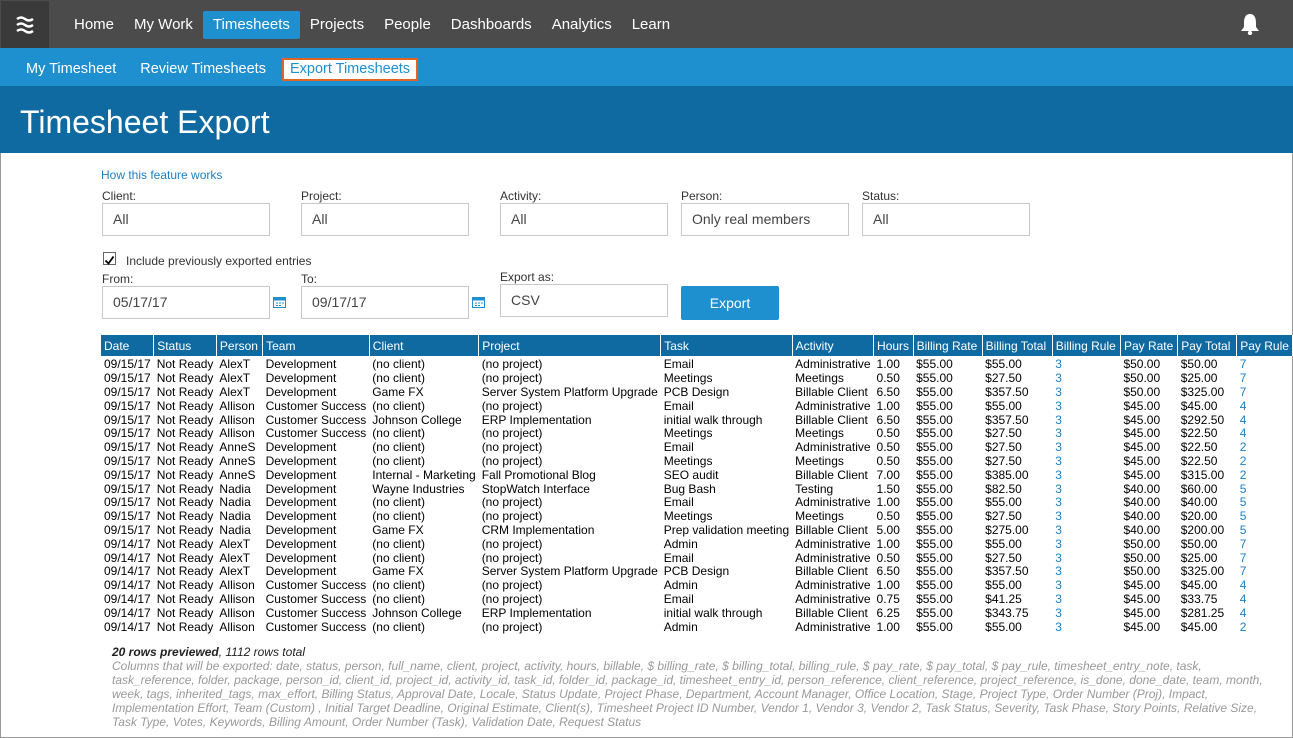 Image resolution: width=1293 pixels, height=738 pixels. What do you see at coordinates (893, 345) in the screenshot?
I see `column-header: Hours` at bounding box center [893, 345].